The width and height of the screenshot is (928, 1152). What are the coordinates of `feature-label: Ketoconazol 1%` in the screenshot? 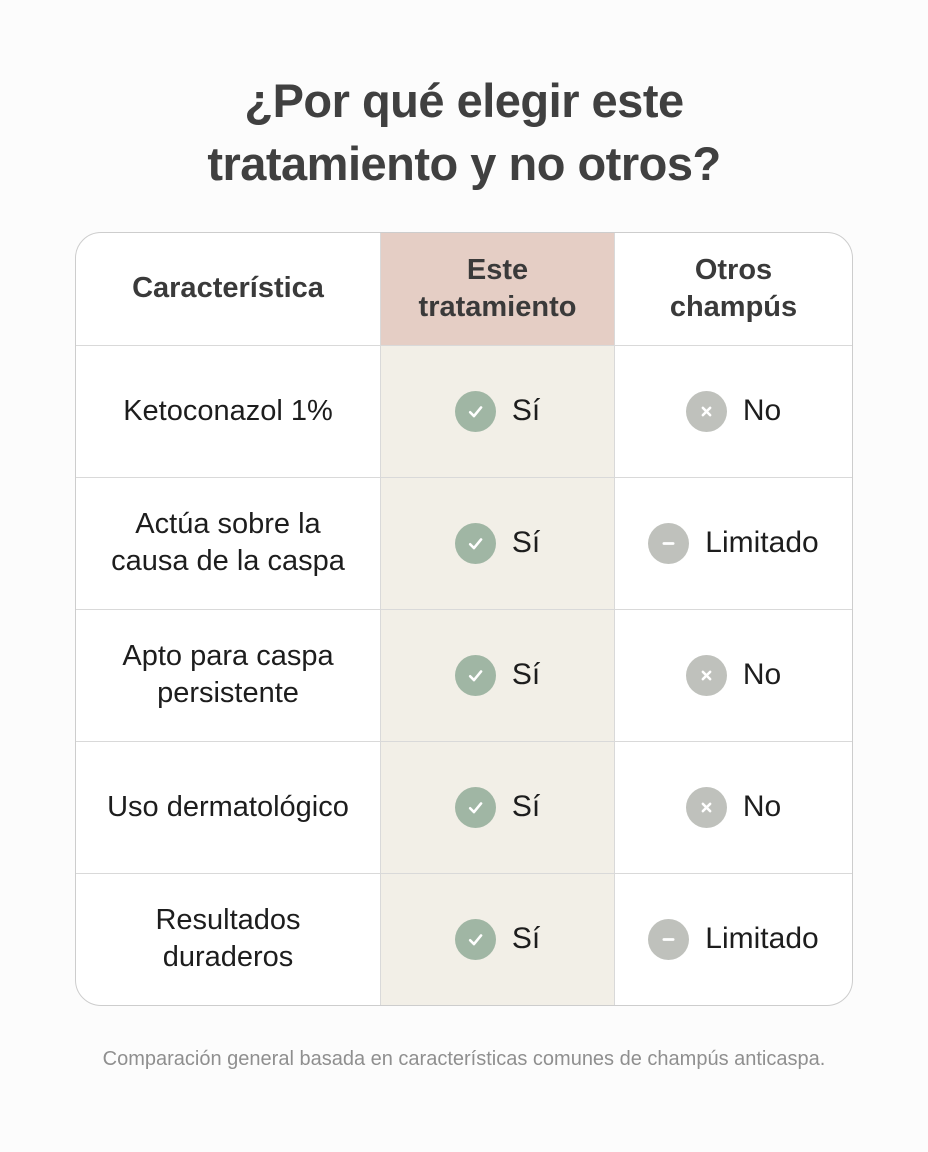 It's located at (228, 410).